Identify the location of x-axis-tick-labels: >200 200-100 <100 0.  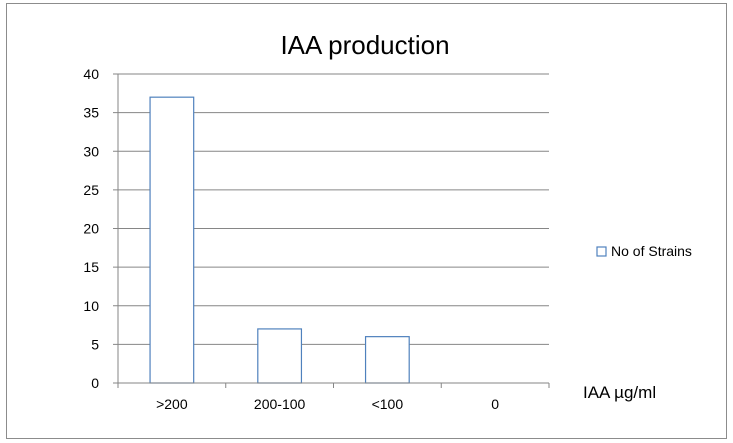
(327, 404).